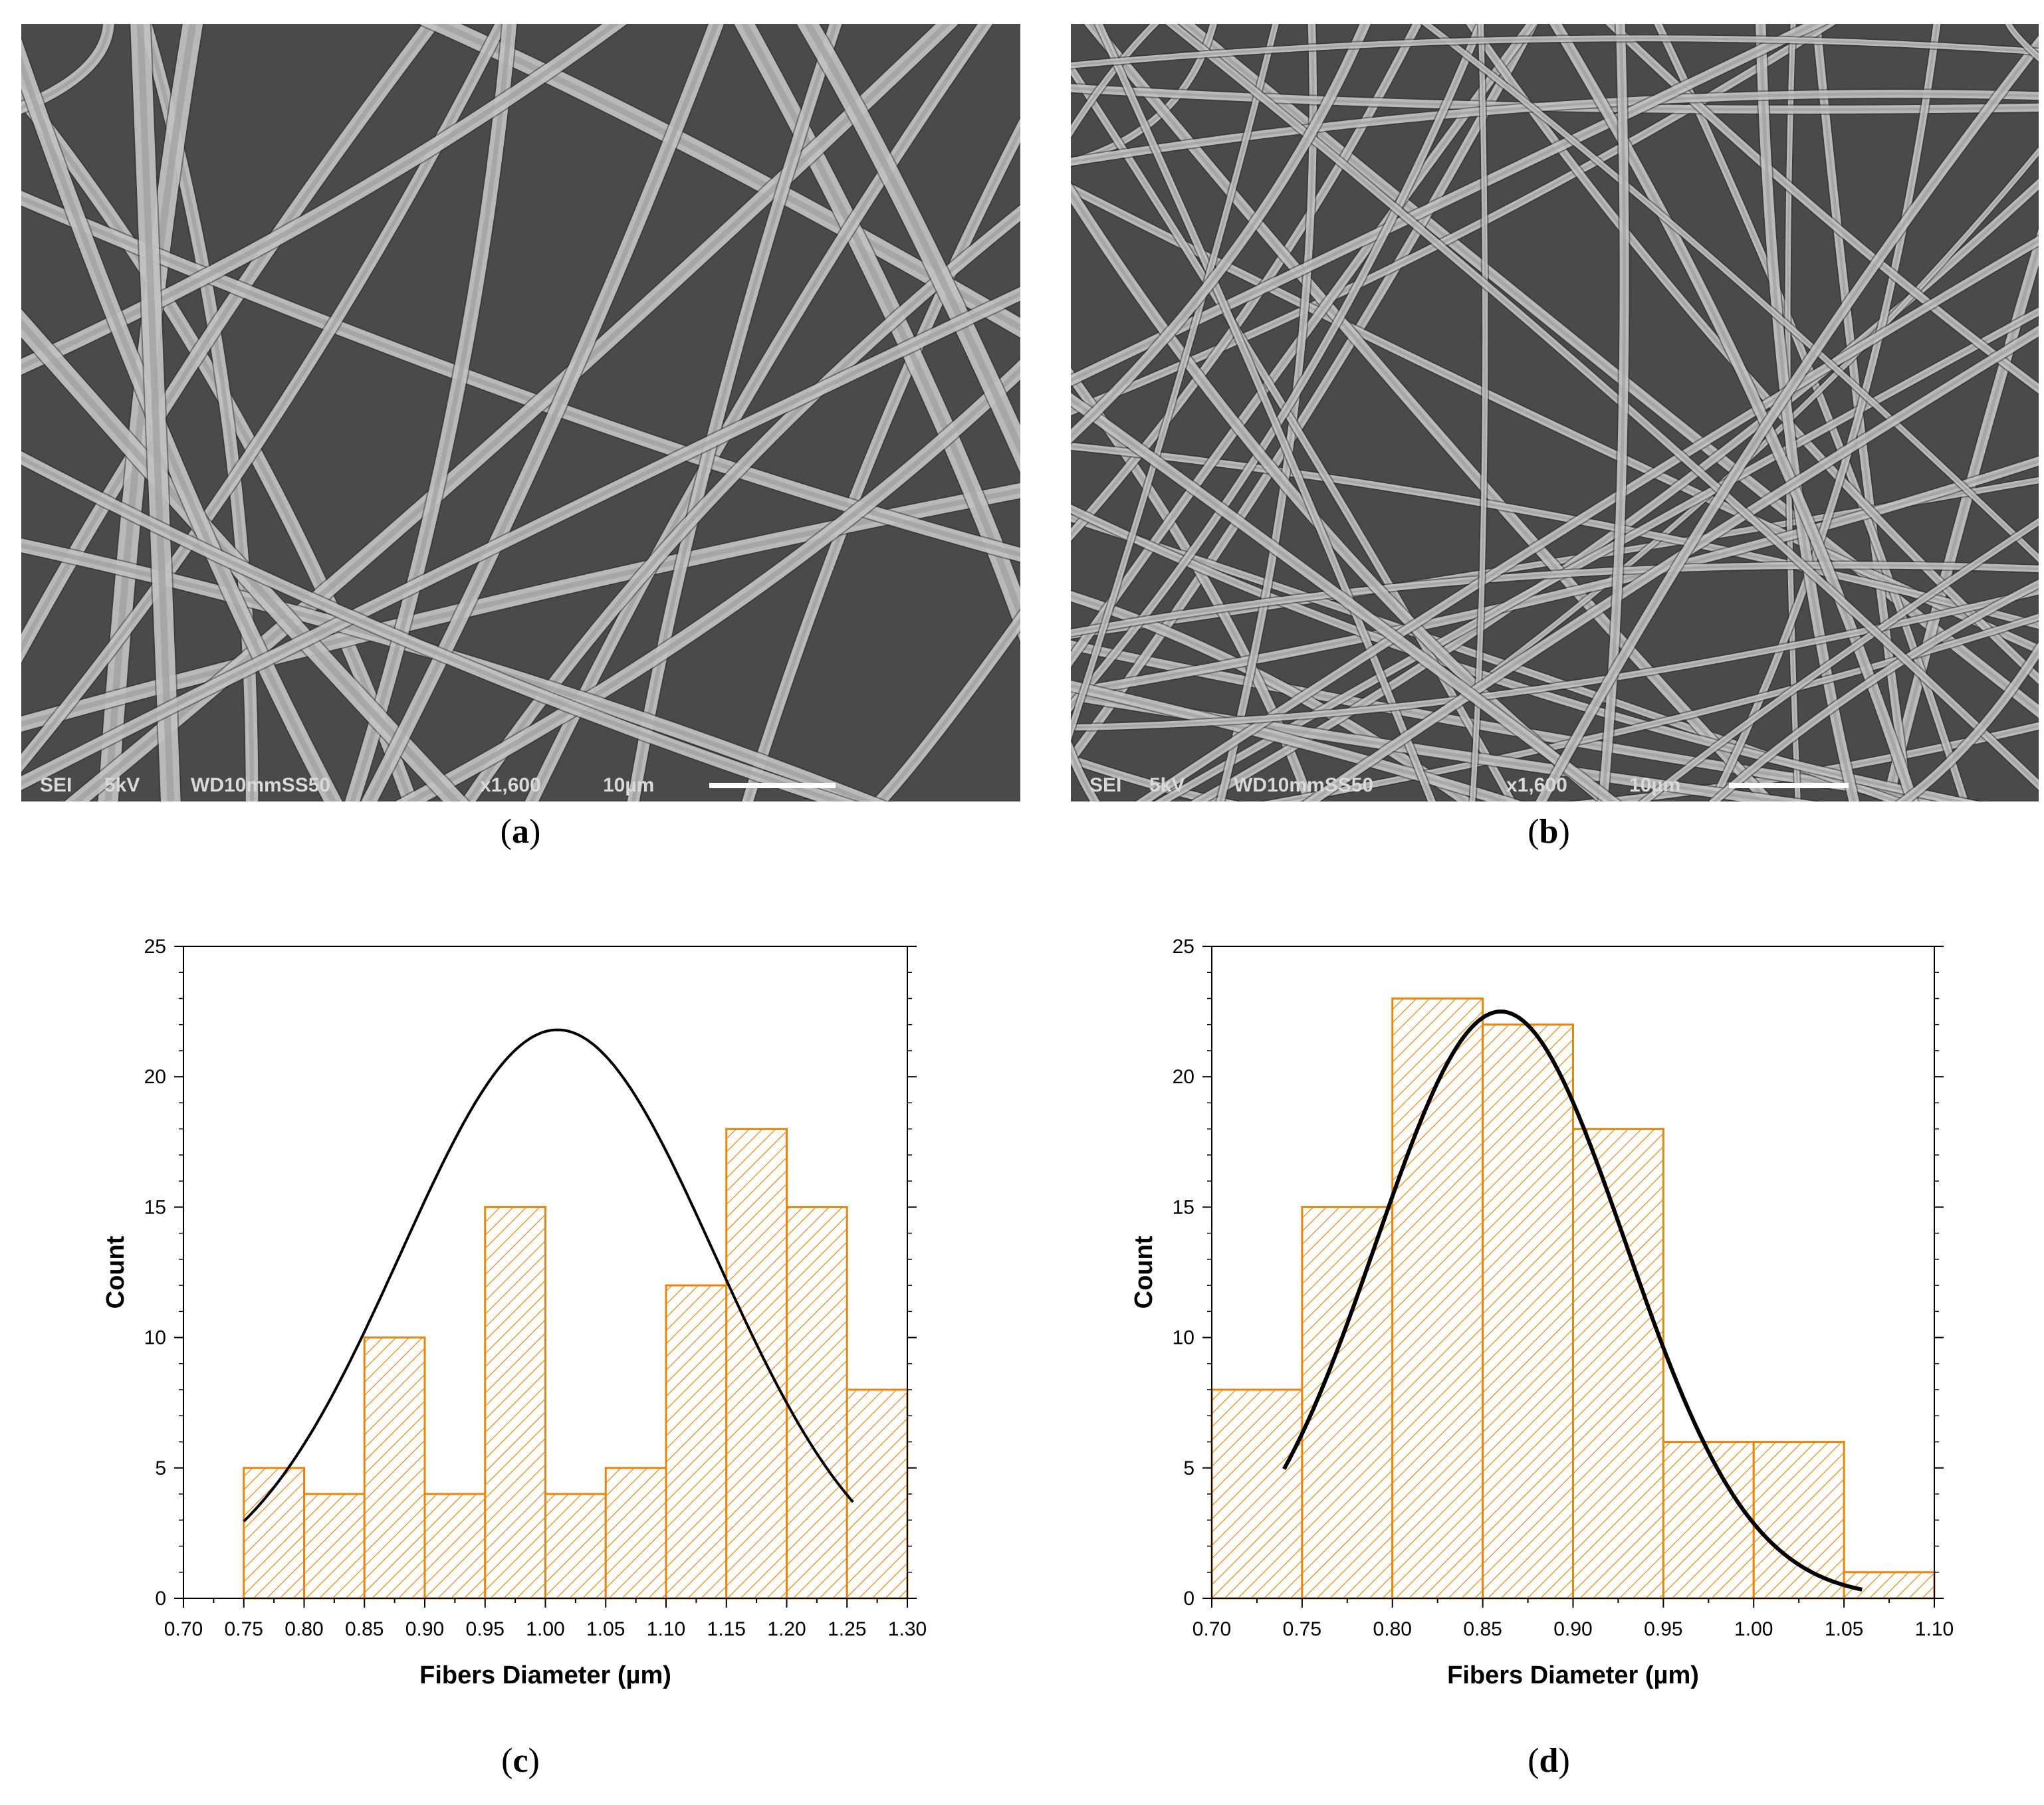 This screenshot has height=1805, width=2044. I want to click on panel-label-b: (b), so click(1549, 832).